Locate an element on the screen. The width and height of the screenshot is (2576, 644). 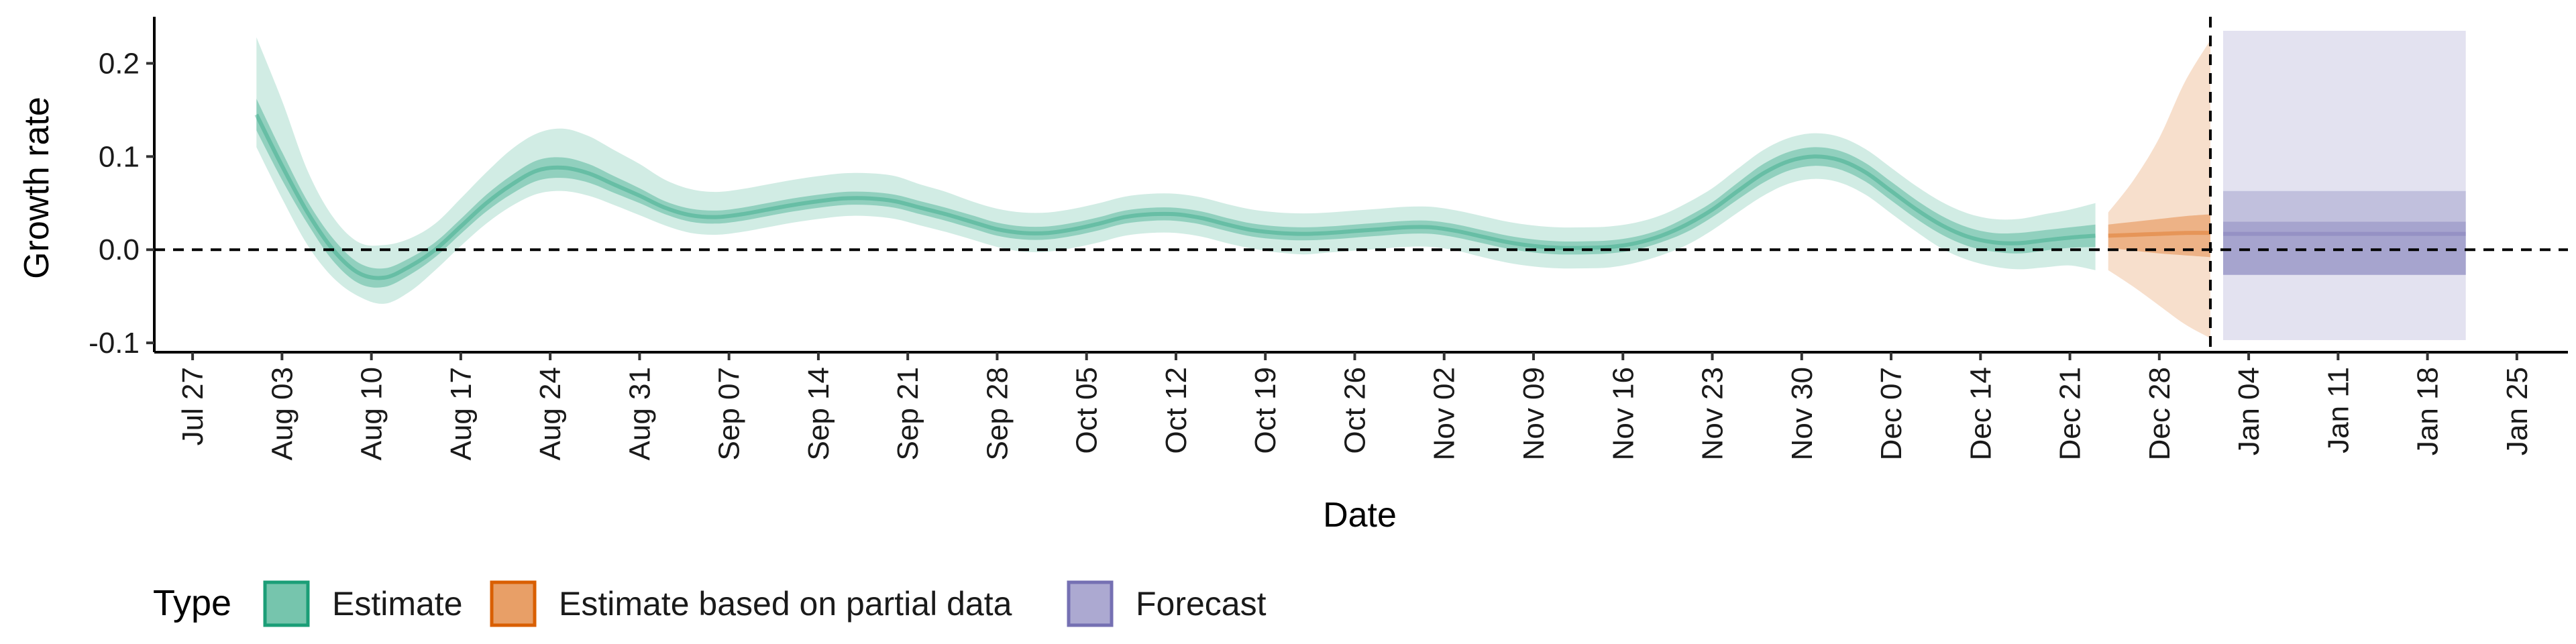
x-tick-label: Jan 18 is located at coordinates (2428, 411).